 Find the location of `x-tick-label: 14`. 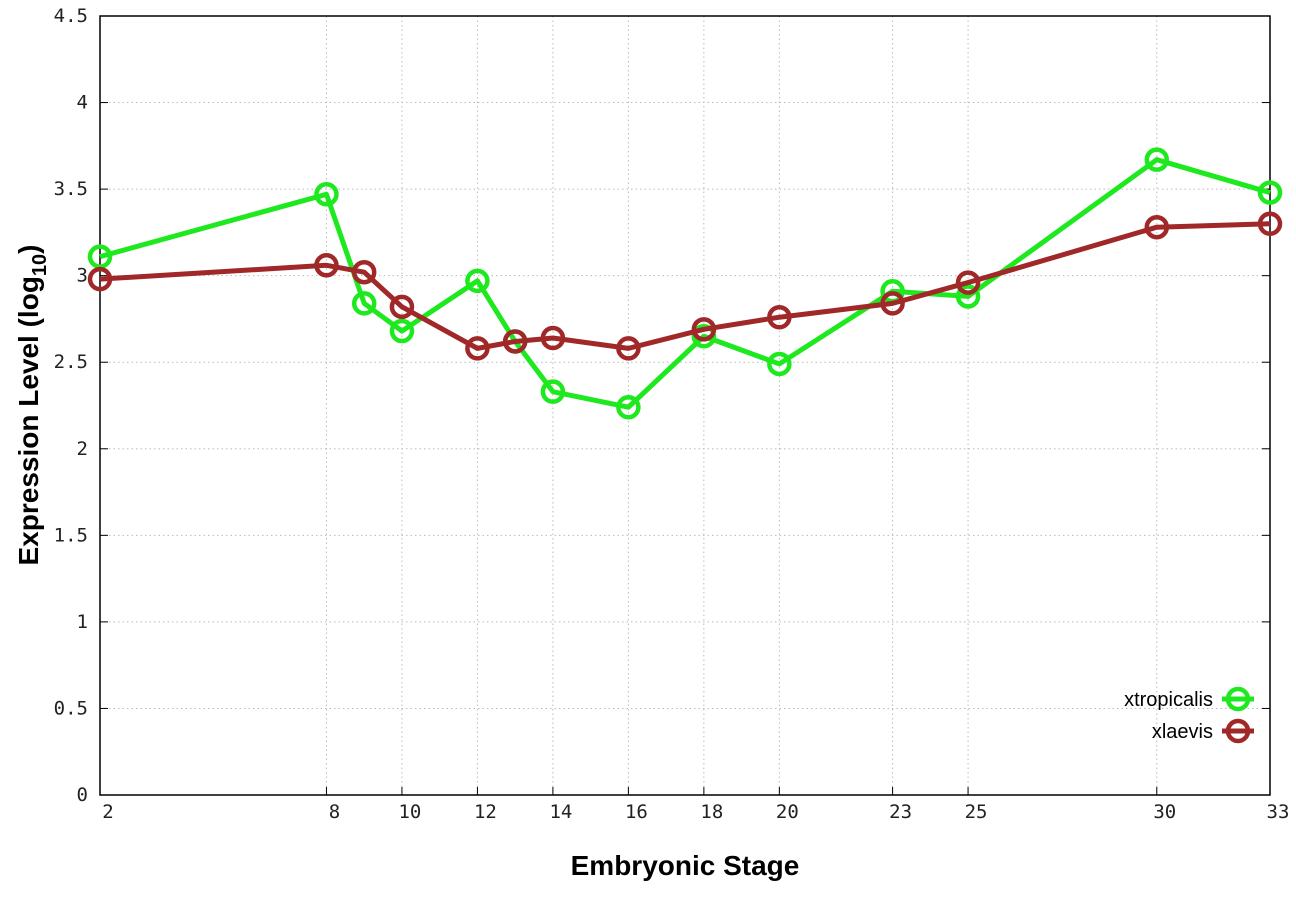

x-tick-label: 14 is located at coordinates (560, 812).